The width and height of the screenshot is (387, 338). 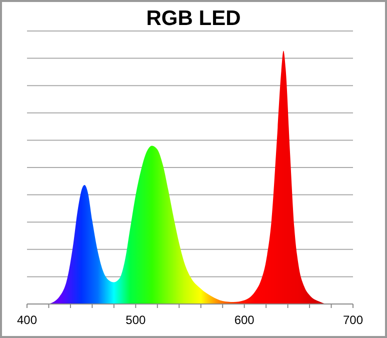 I want to click on x-tick-label: 400, so click(x=27, y=320).